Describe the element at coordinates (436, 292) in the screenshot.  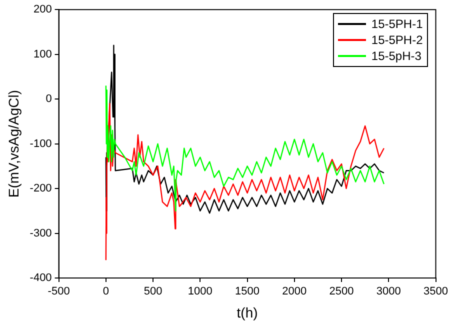
I see `x-tick-label: 3500` at that location.